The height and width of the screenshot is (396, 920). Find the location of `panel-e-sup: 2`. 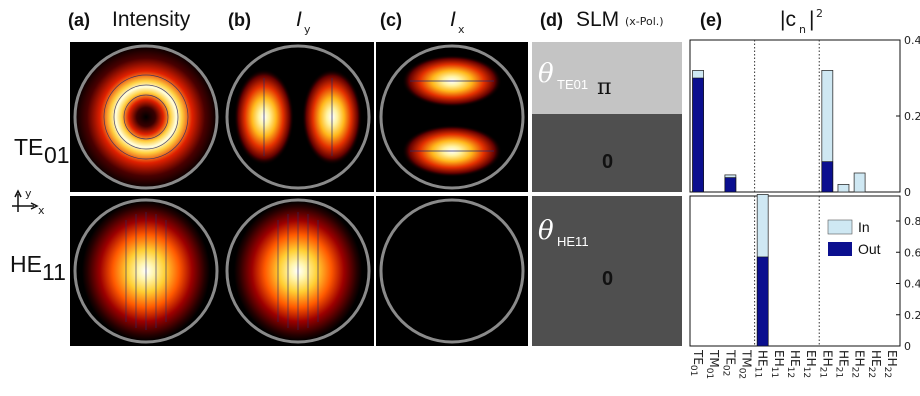

panel-e-sup: 2 is located at coordinates (819, 13).